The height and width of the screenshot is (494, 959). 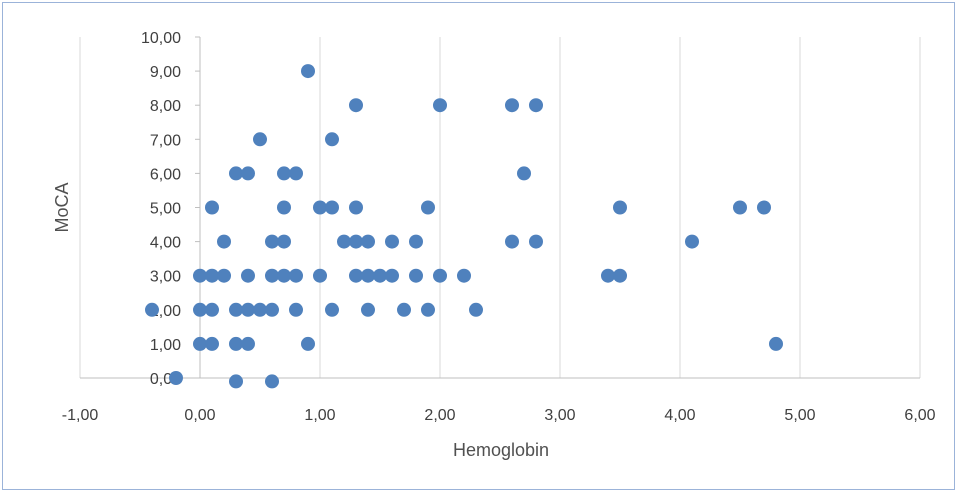 What do you see at coordinates (165, 345) in the screenshot?
I see `y-tick-label: 1,00` at bounding box center [165, 345].